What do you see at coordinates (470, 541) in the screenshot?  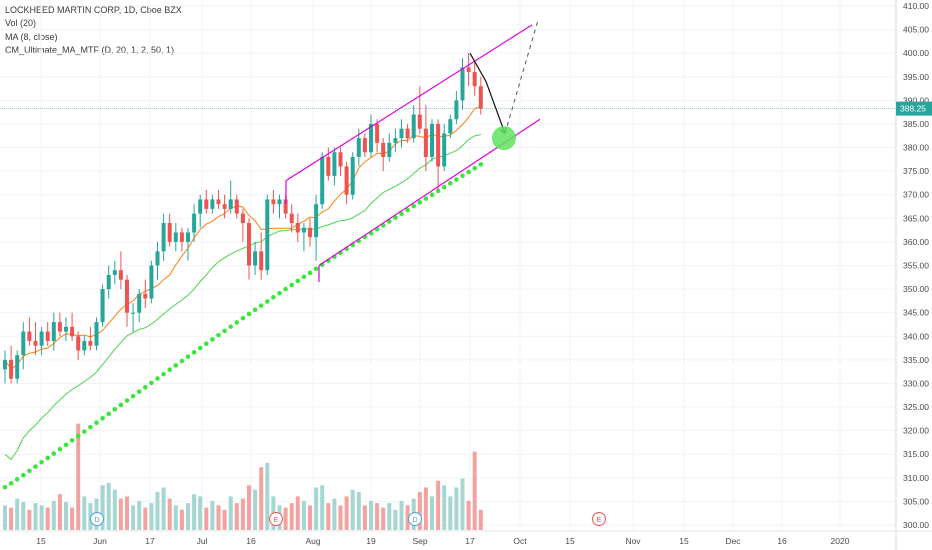 I see `x-tick-label: 17` at bounding box center [470, 541].